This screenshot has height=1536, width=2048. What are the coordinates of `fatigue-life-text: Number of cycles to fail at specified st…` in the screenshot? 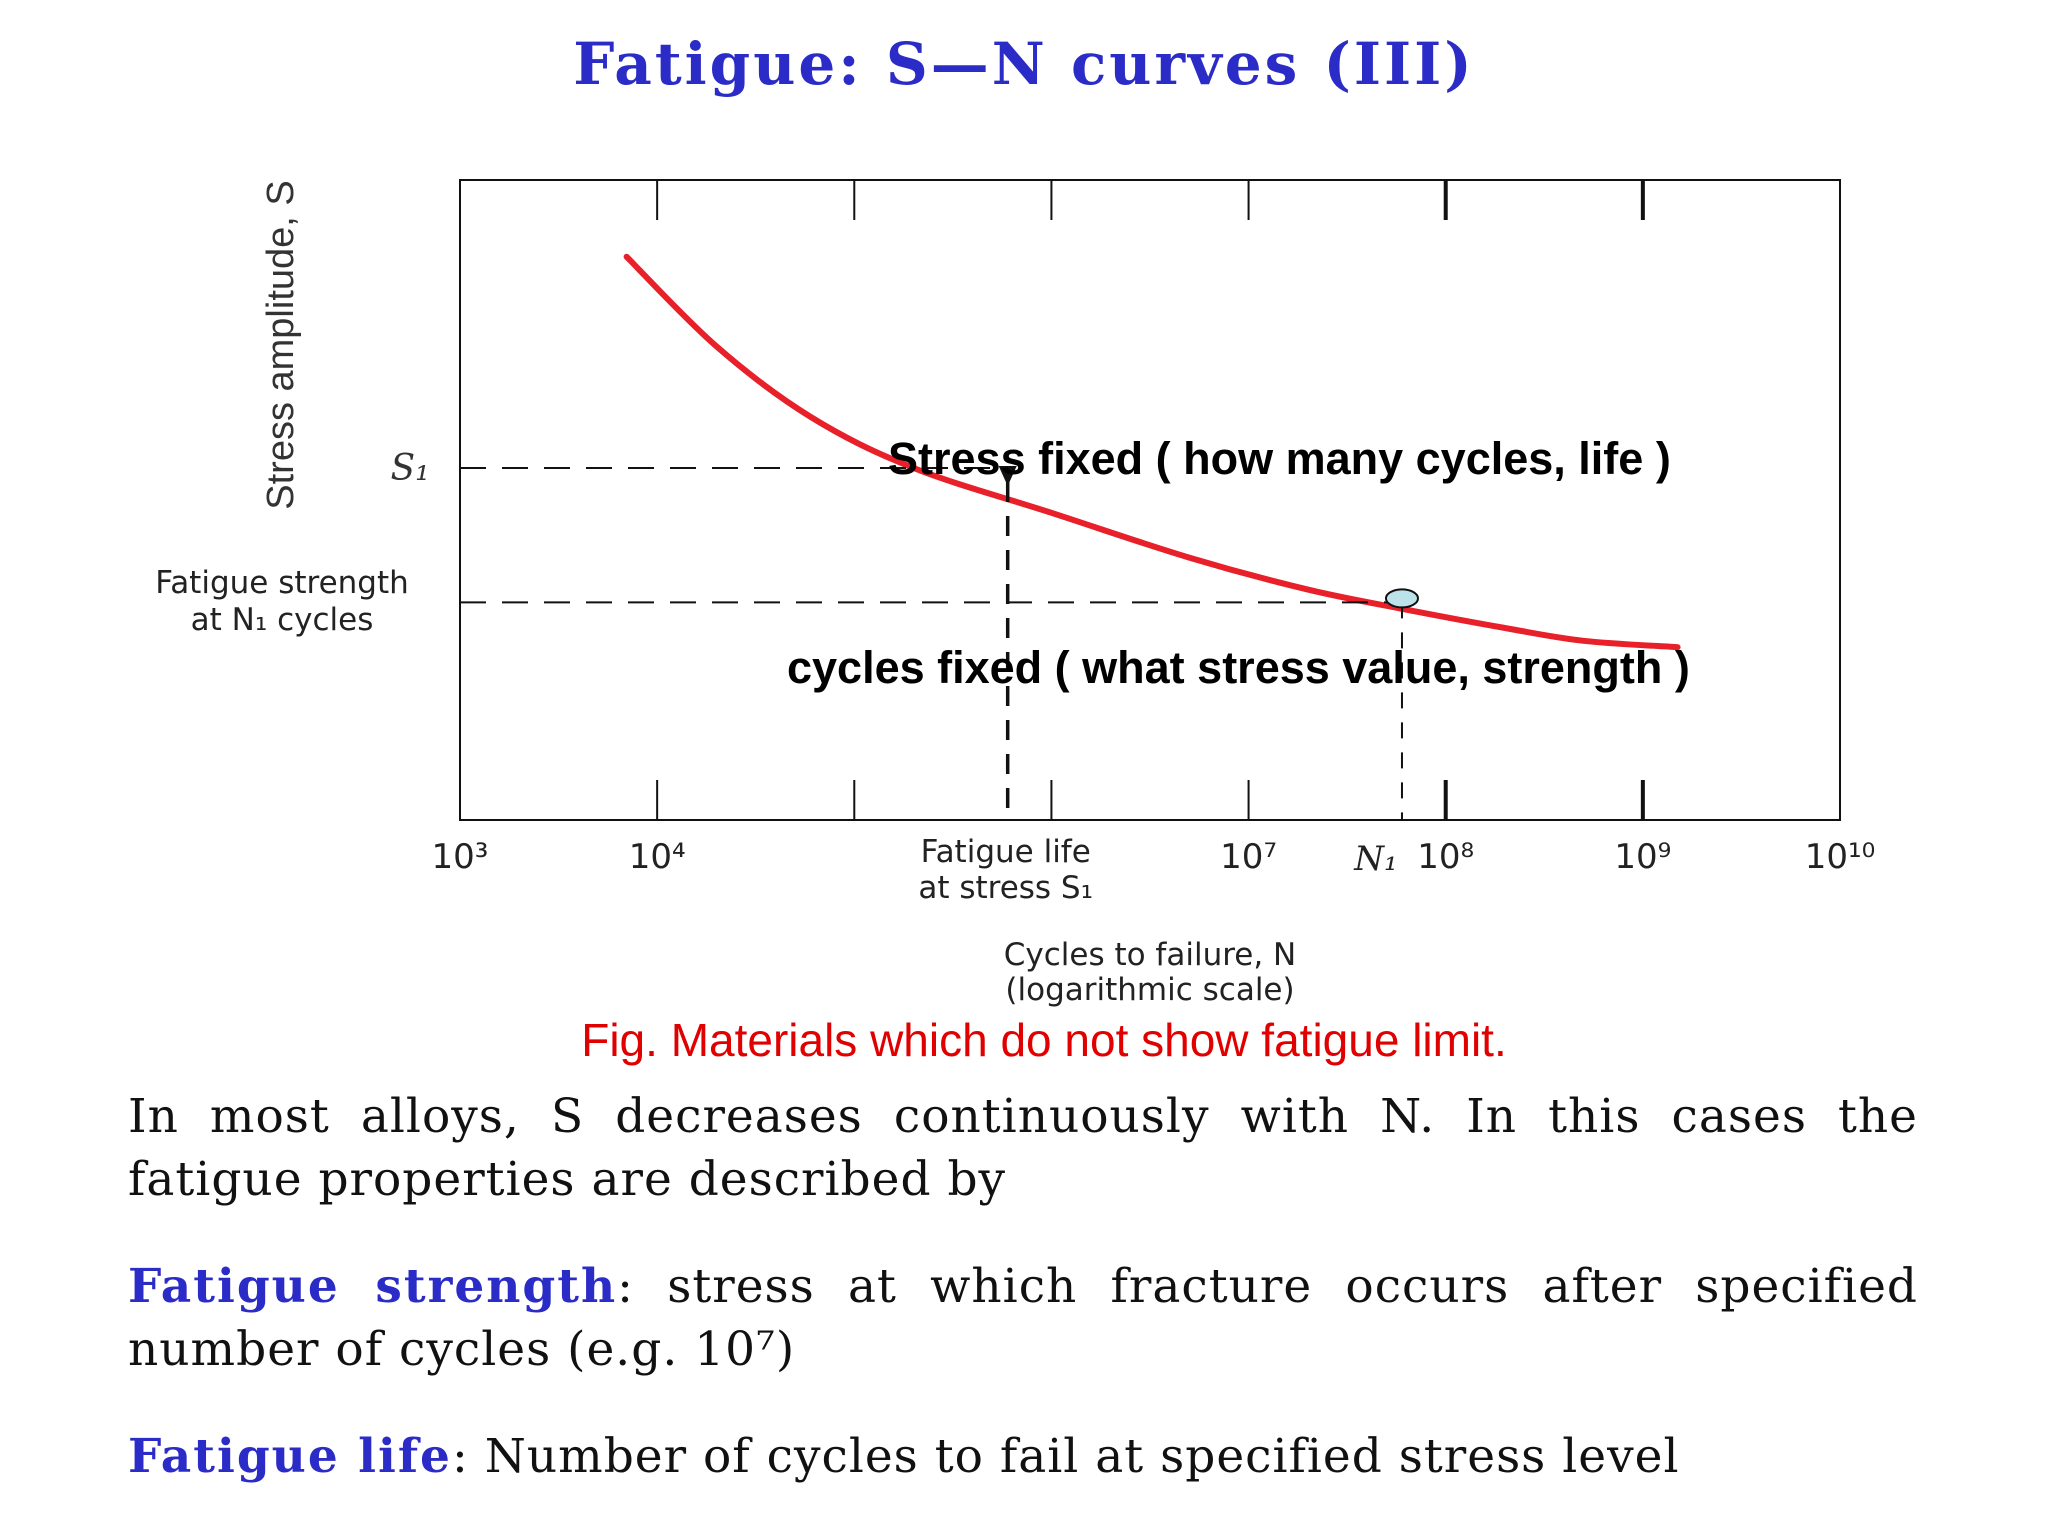 It's located at (1082, 1456).